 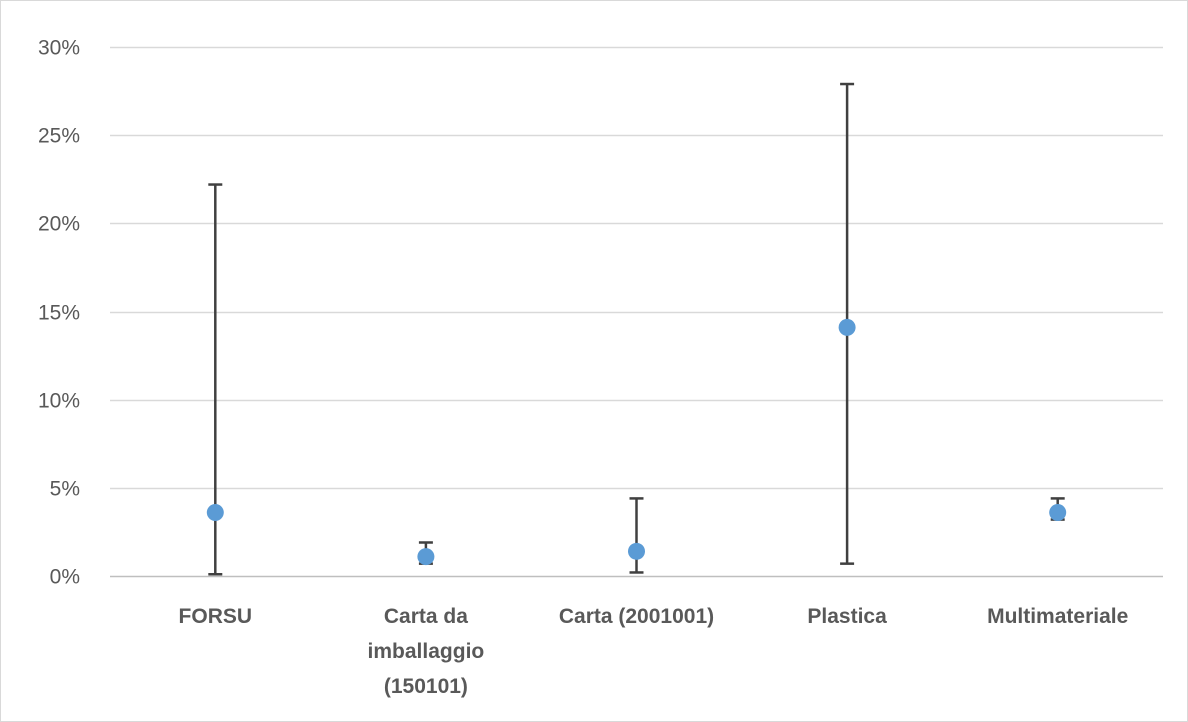 What do you see at coordinates (65, 577) in the screenshot?
I see `y-tick-label: 0%` at bounding box center [65, 577].